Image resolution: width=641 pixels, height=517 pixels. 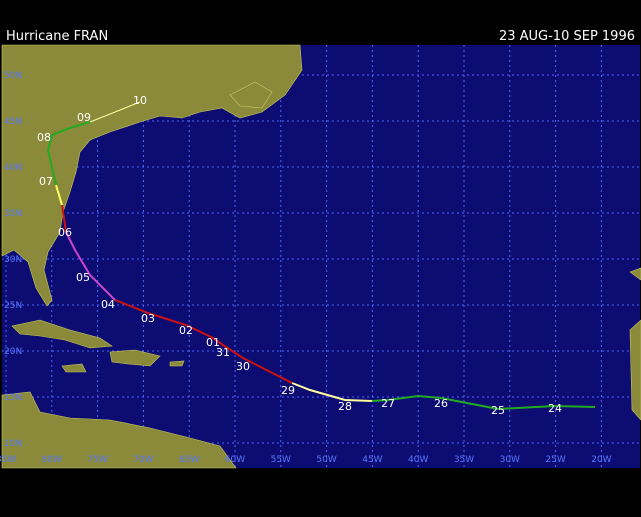 I want to click on lon-label: 60W, so click(x=235, y=460).